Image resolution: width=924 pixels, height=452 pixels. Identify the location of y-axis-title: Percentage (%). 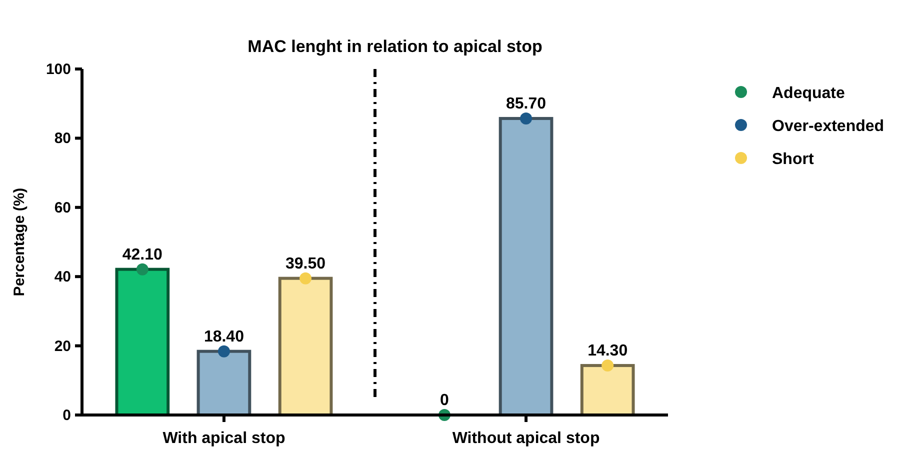
(19, 242).